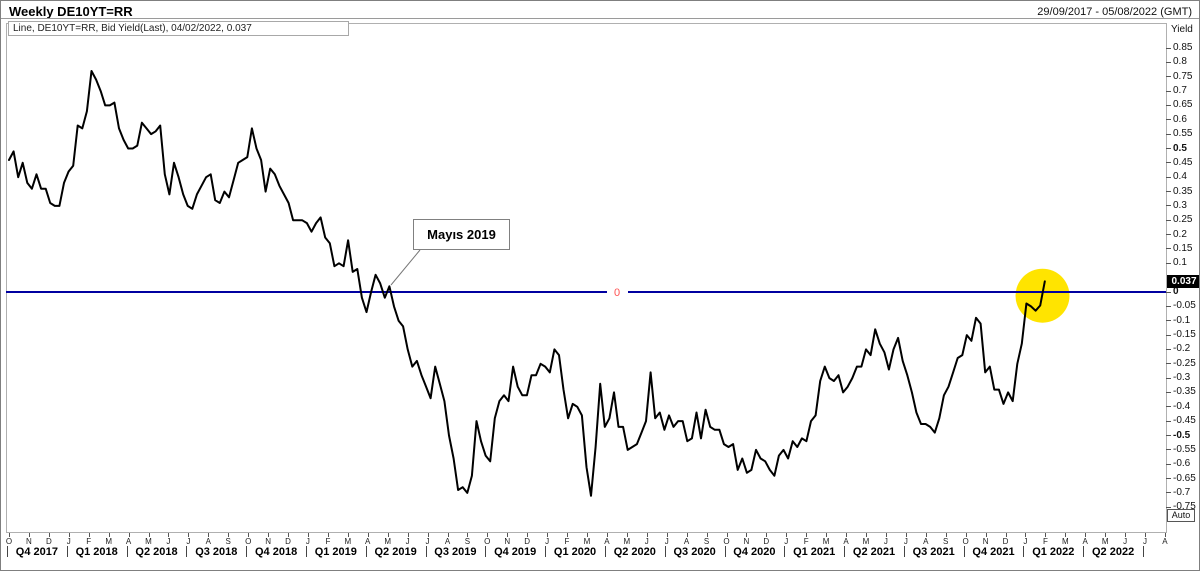 The width and height of the screenshot is (1200, 571). What do you see at coordinates (335, 552) in the screenshot?
I see `x-axis-quarter-label: Q1 2019` at bounding box center [335, 552].